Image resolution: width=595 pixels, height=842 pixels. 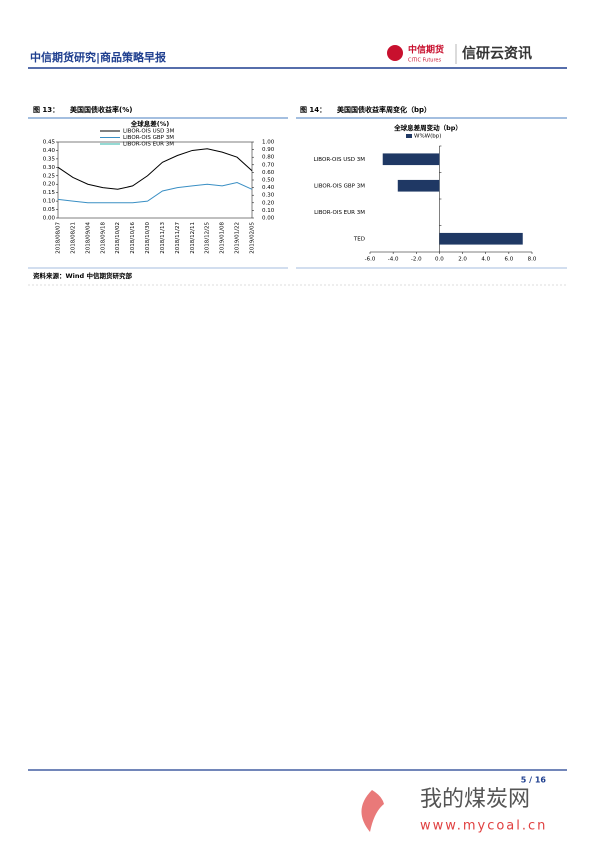 What do you see at coordinates (462, 260) in the screenshot?
I see `x-tick-label: 2.0` at bounding box center [462, 260].